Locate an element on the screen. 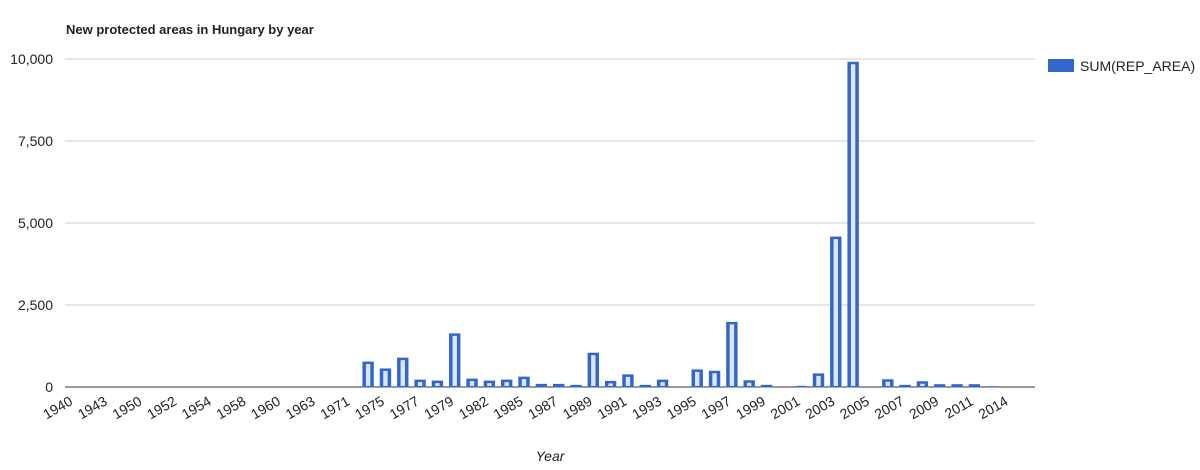 This screenshot has height=470, width=1200. y-tick-label: 5,000 is located at coordinates (35, 223).